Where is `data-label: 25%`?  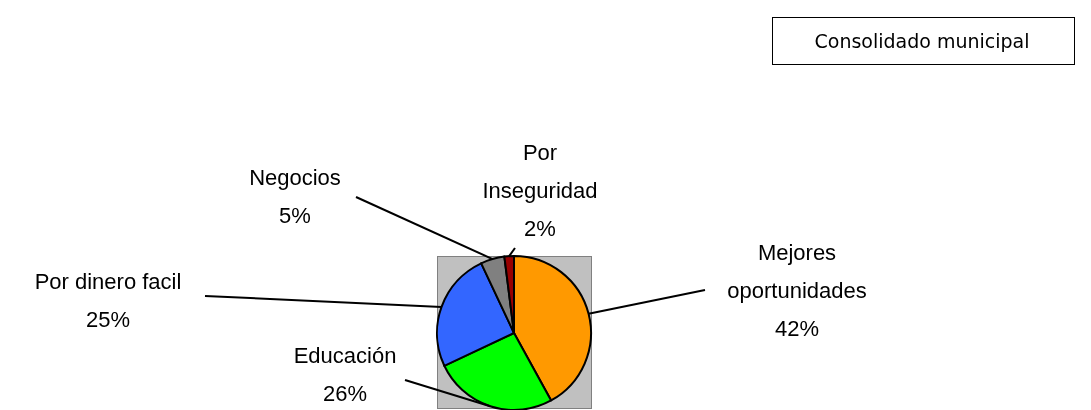
data-label: 25% is located at coordinates (108, 319).